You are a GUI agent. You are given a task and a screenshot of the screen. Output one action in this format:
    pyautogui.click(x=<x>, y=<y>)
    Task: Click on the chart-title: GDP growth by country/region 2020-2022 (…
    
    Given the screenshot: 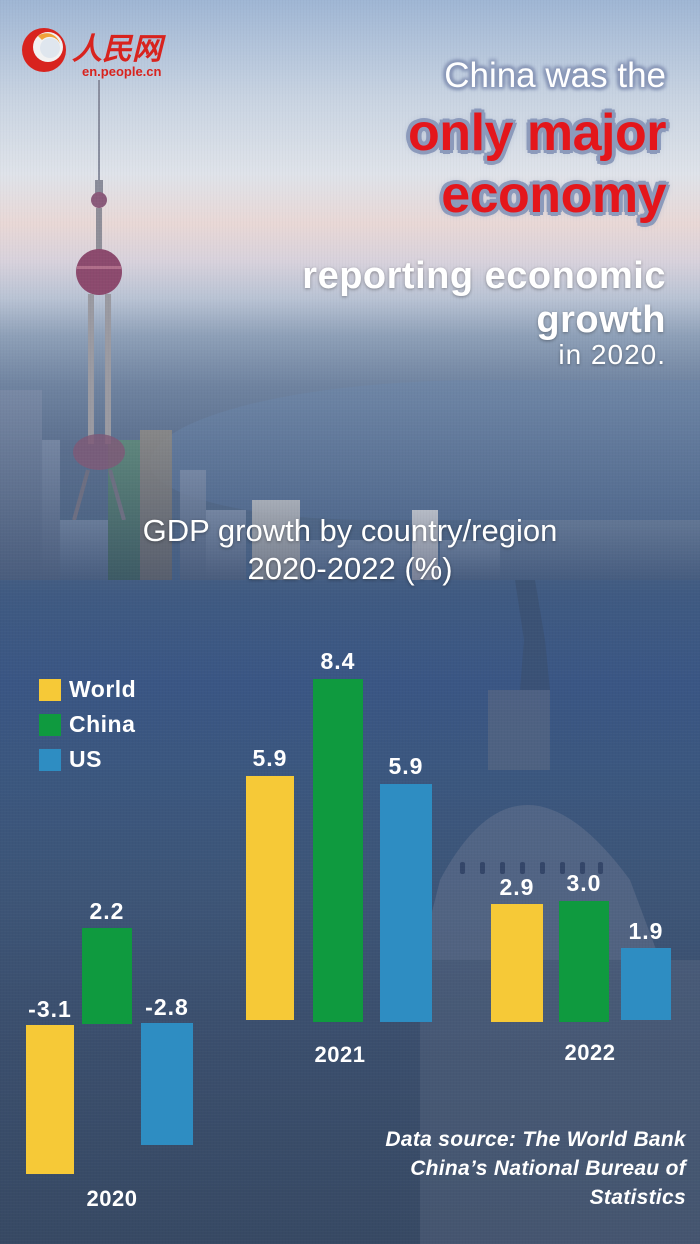 What is the action you would take?
    pyautogui.click(x=350, y=550)
    